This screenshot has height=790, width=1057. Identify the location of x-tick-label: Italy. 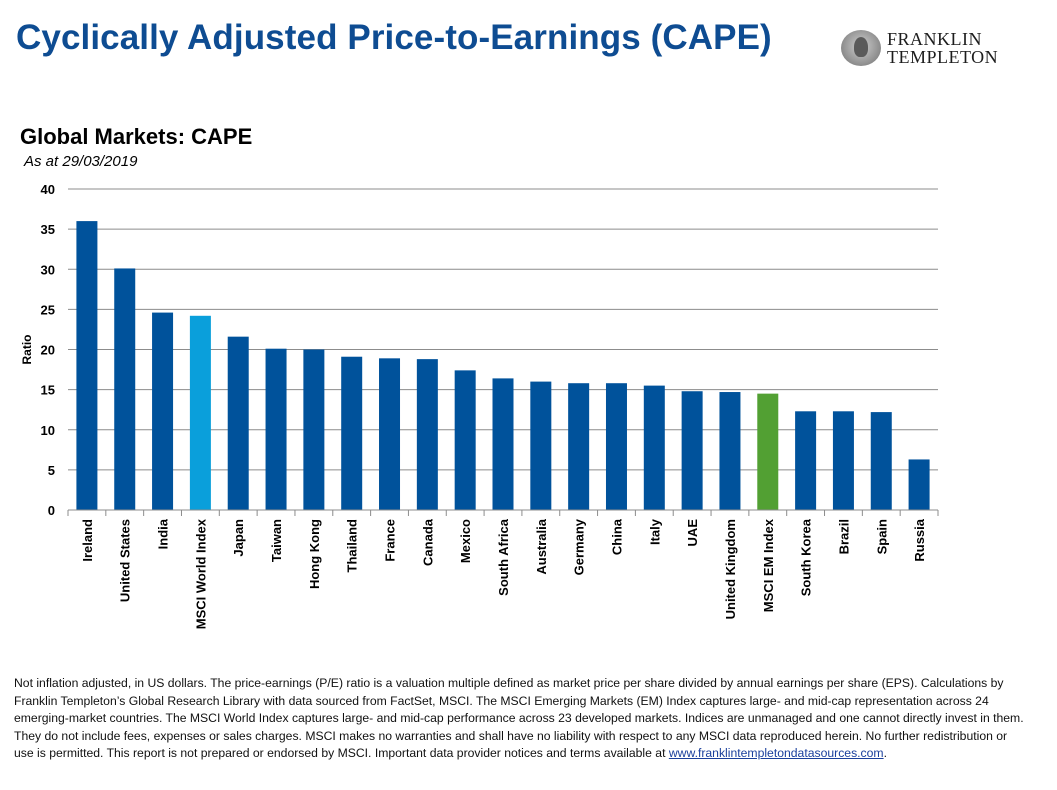
(654, 531).